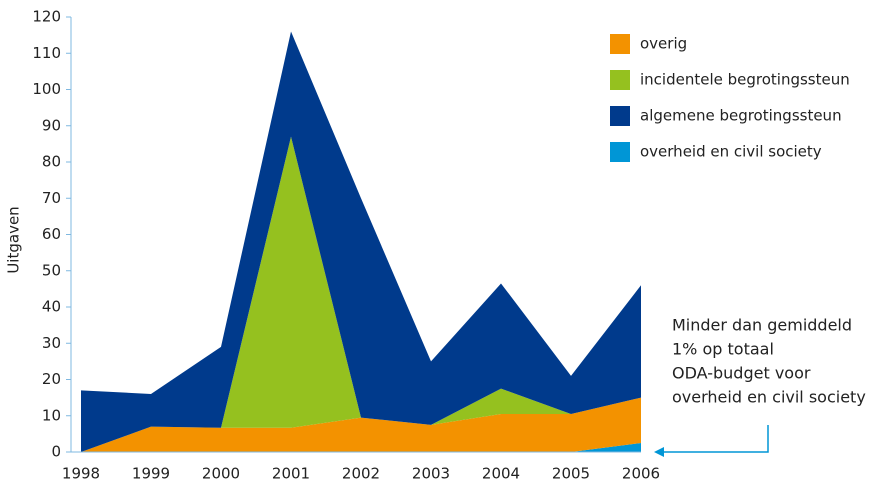  I want to click on y-tick-label: 50, so click(51, 270).